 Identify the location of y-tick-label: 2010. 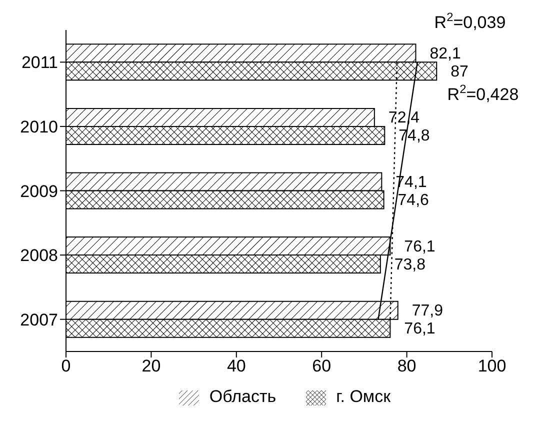
(39, 126).